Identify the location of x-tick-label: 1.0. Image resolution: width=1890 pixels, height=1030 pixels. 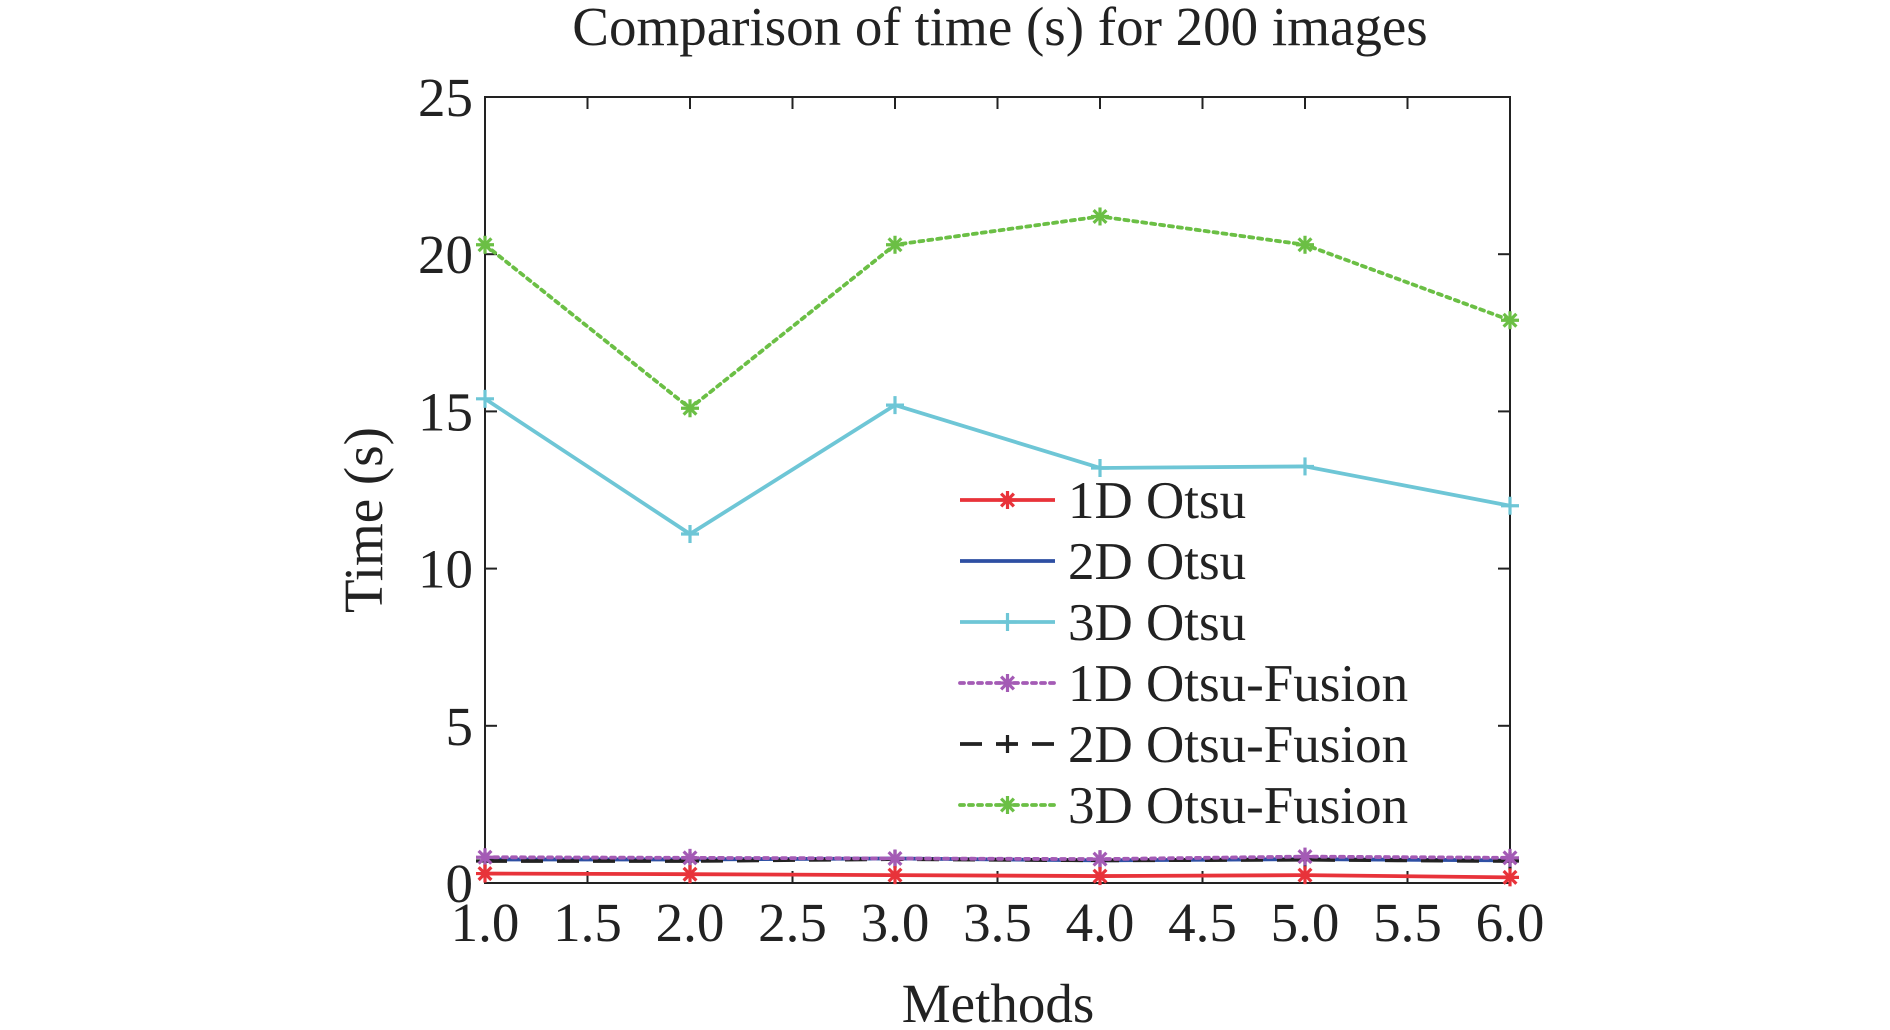
(485, 922).